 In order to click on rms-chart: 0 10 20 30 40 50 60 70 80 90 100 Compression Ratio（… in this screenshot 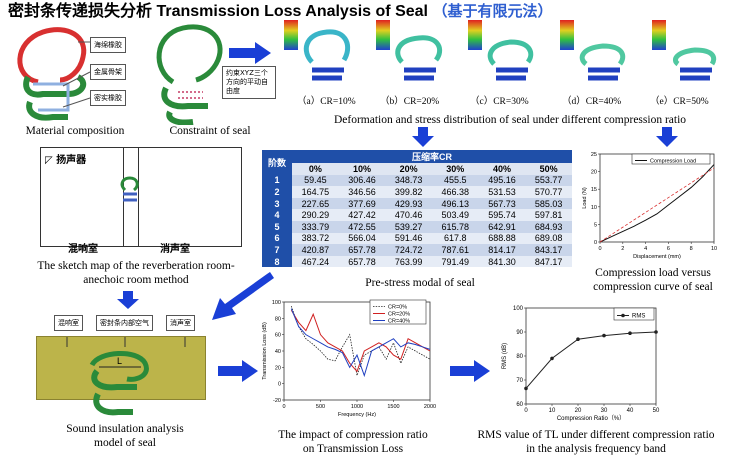, I will do `click(581, 364)`.